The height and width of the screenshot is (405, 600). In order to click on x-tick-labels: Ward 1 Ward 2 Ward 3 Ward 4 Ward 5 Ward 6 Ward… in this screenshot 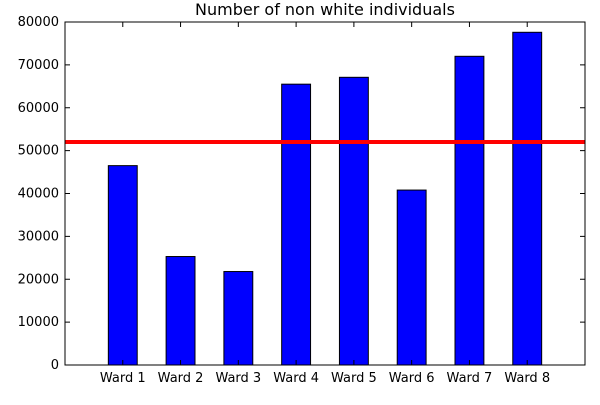, I will do `click(325, 378)`.